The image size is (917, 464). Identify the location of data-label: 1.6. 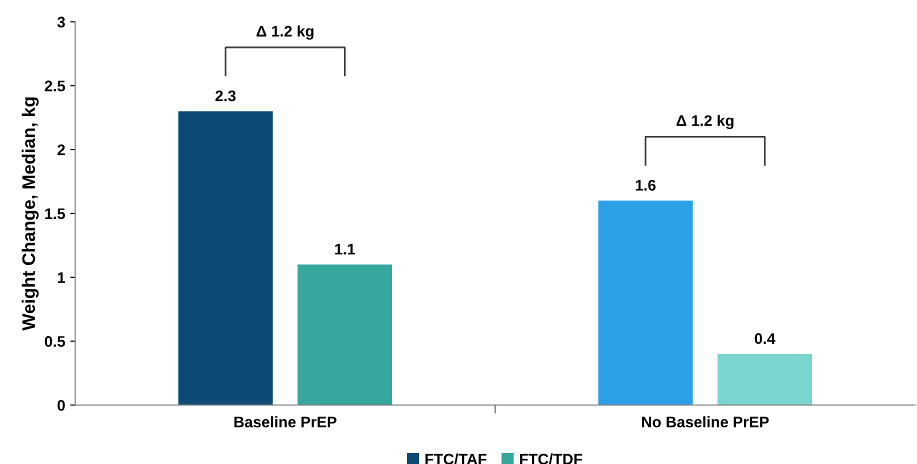
(646, 185).